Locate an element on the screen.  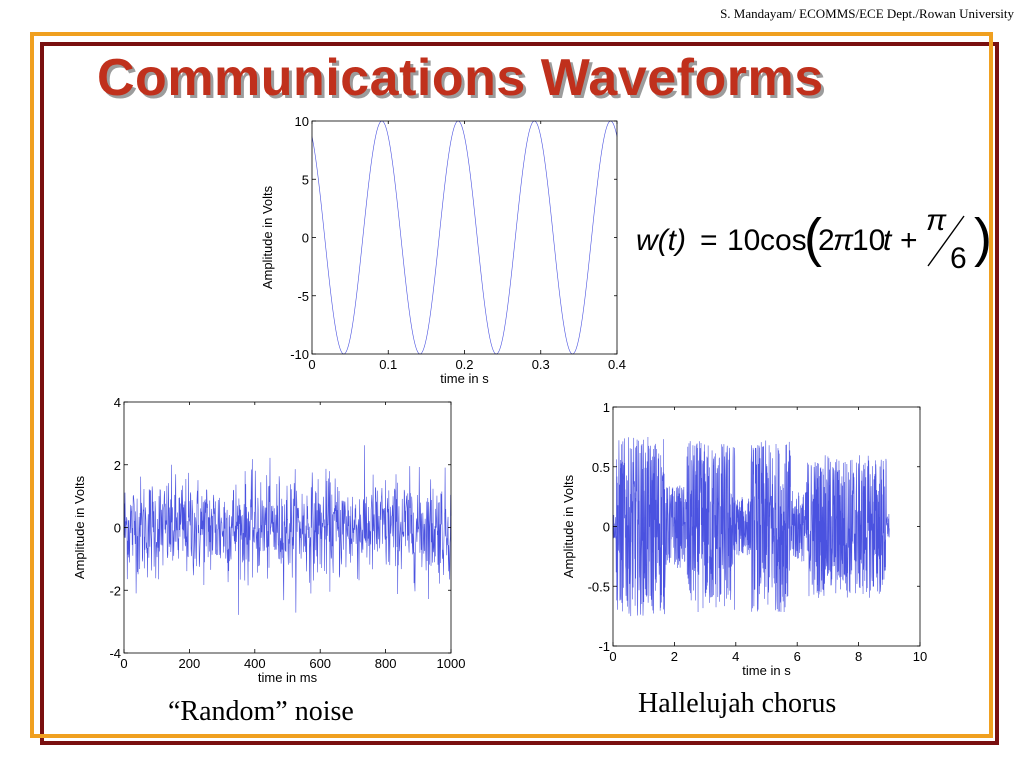
sine-ylabel: Amplitude in Volts is located at coordinates (267, 237).